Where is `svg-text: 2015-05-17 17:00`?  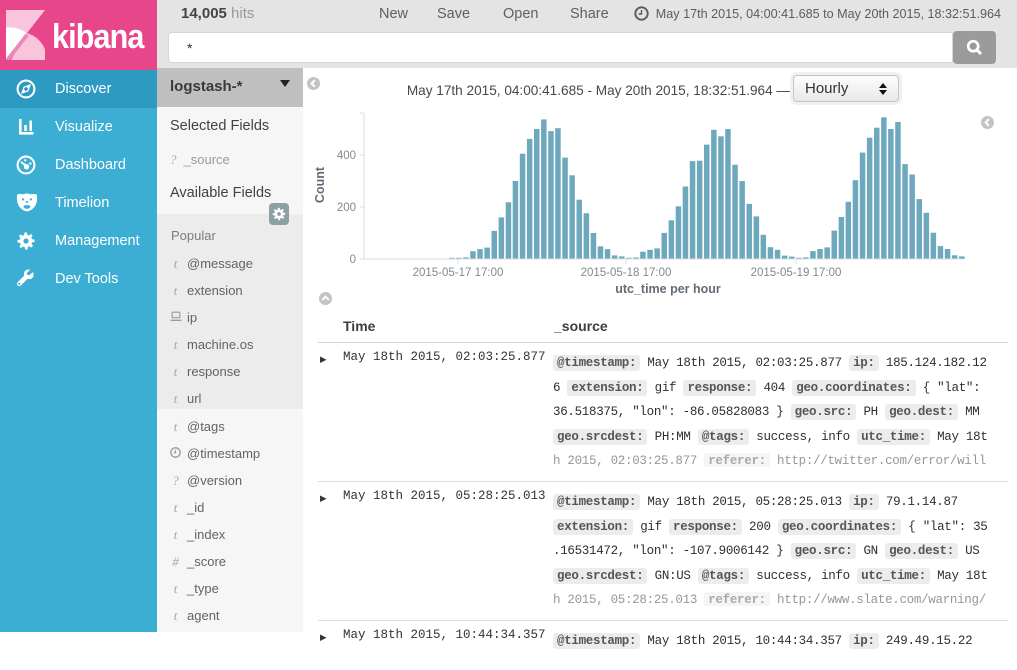
svg-text: 2015-05-17 17:00 is located at coordinates (458, 273).